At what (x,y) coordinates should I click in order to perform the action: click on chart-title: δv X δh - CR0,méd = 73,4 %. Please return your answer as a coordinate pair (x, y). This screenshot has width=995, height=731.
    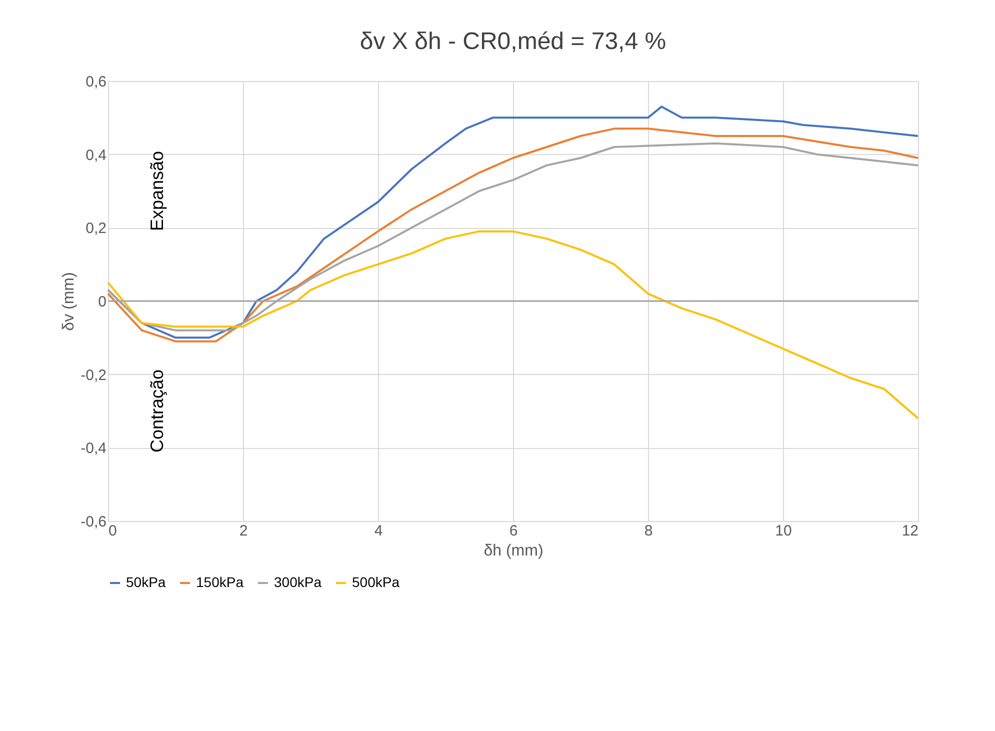
    Looking at the image, I should click on (513, 41).